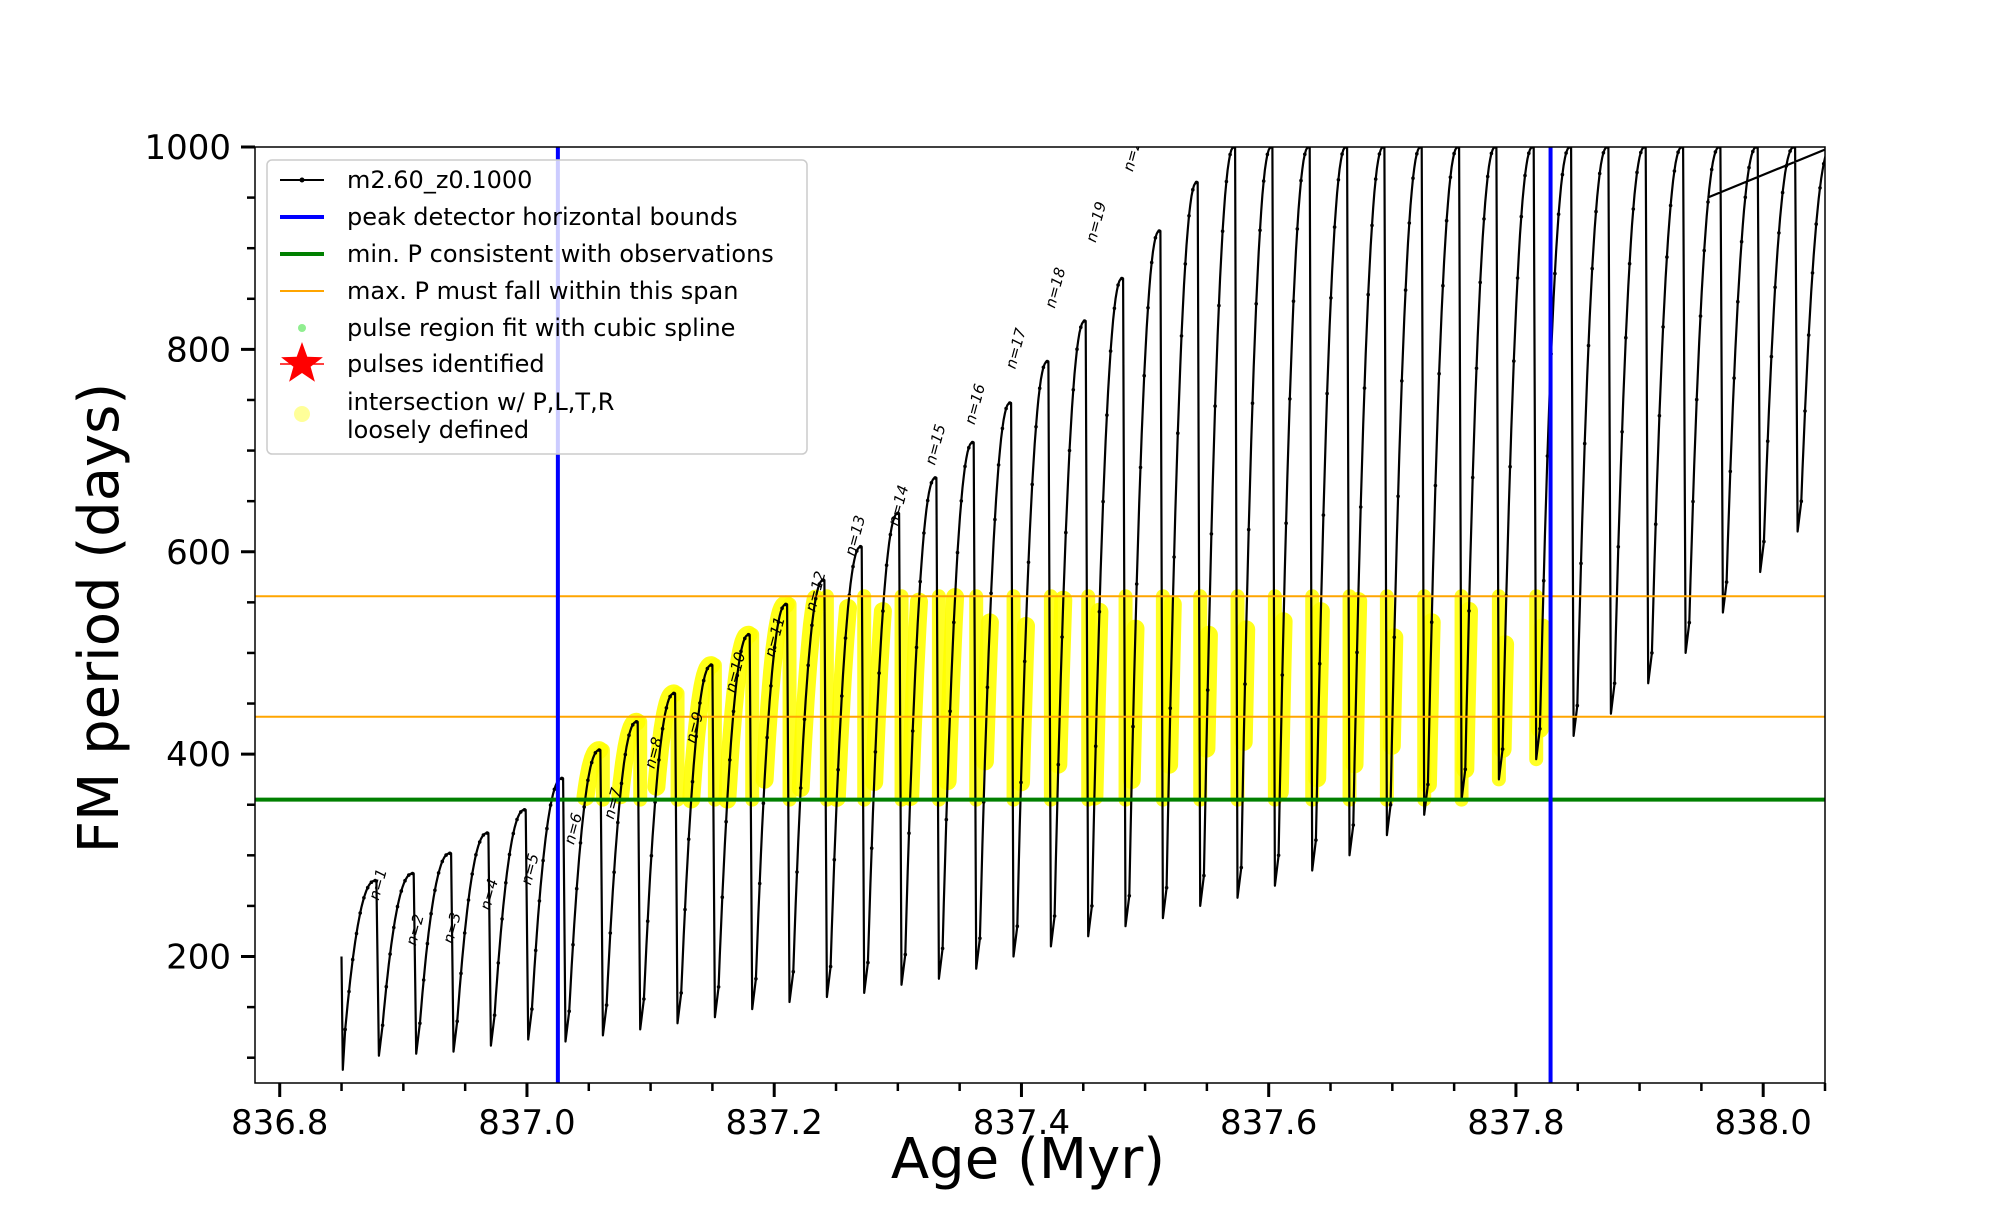 This screenshot has width=2000, height=1205. What do you see at coordinates (1763, 1123) in the screenshot?
I see `x-tick-label: 838.0` at bounding box center [1763, 1123].